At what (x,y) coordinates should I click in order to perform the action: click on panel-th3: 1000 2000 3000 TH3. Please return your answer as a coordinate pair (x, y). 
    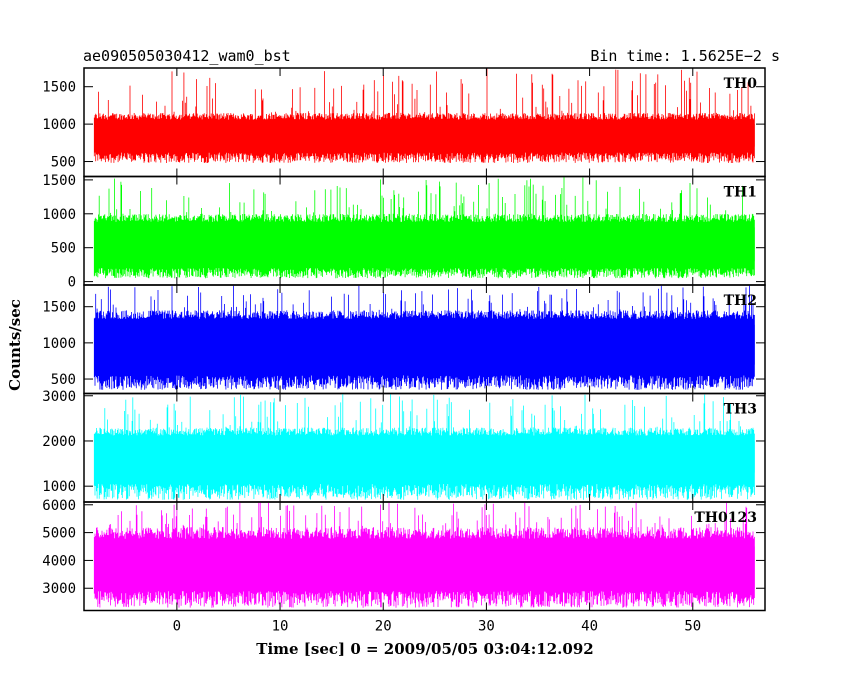
    Looking at the image, I should click on (404, 446).